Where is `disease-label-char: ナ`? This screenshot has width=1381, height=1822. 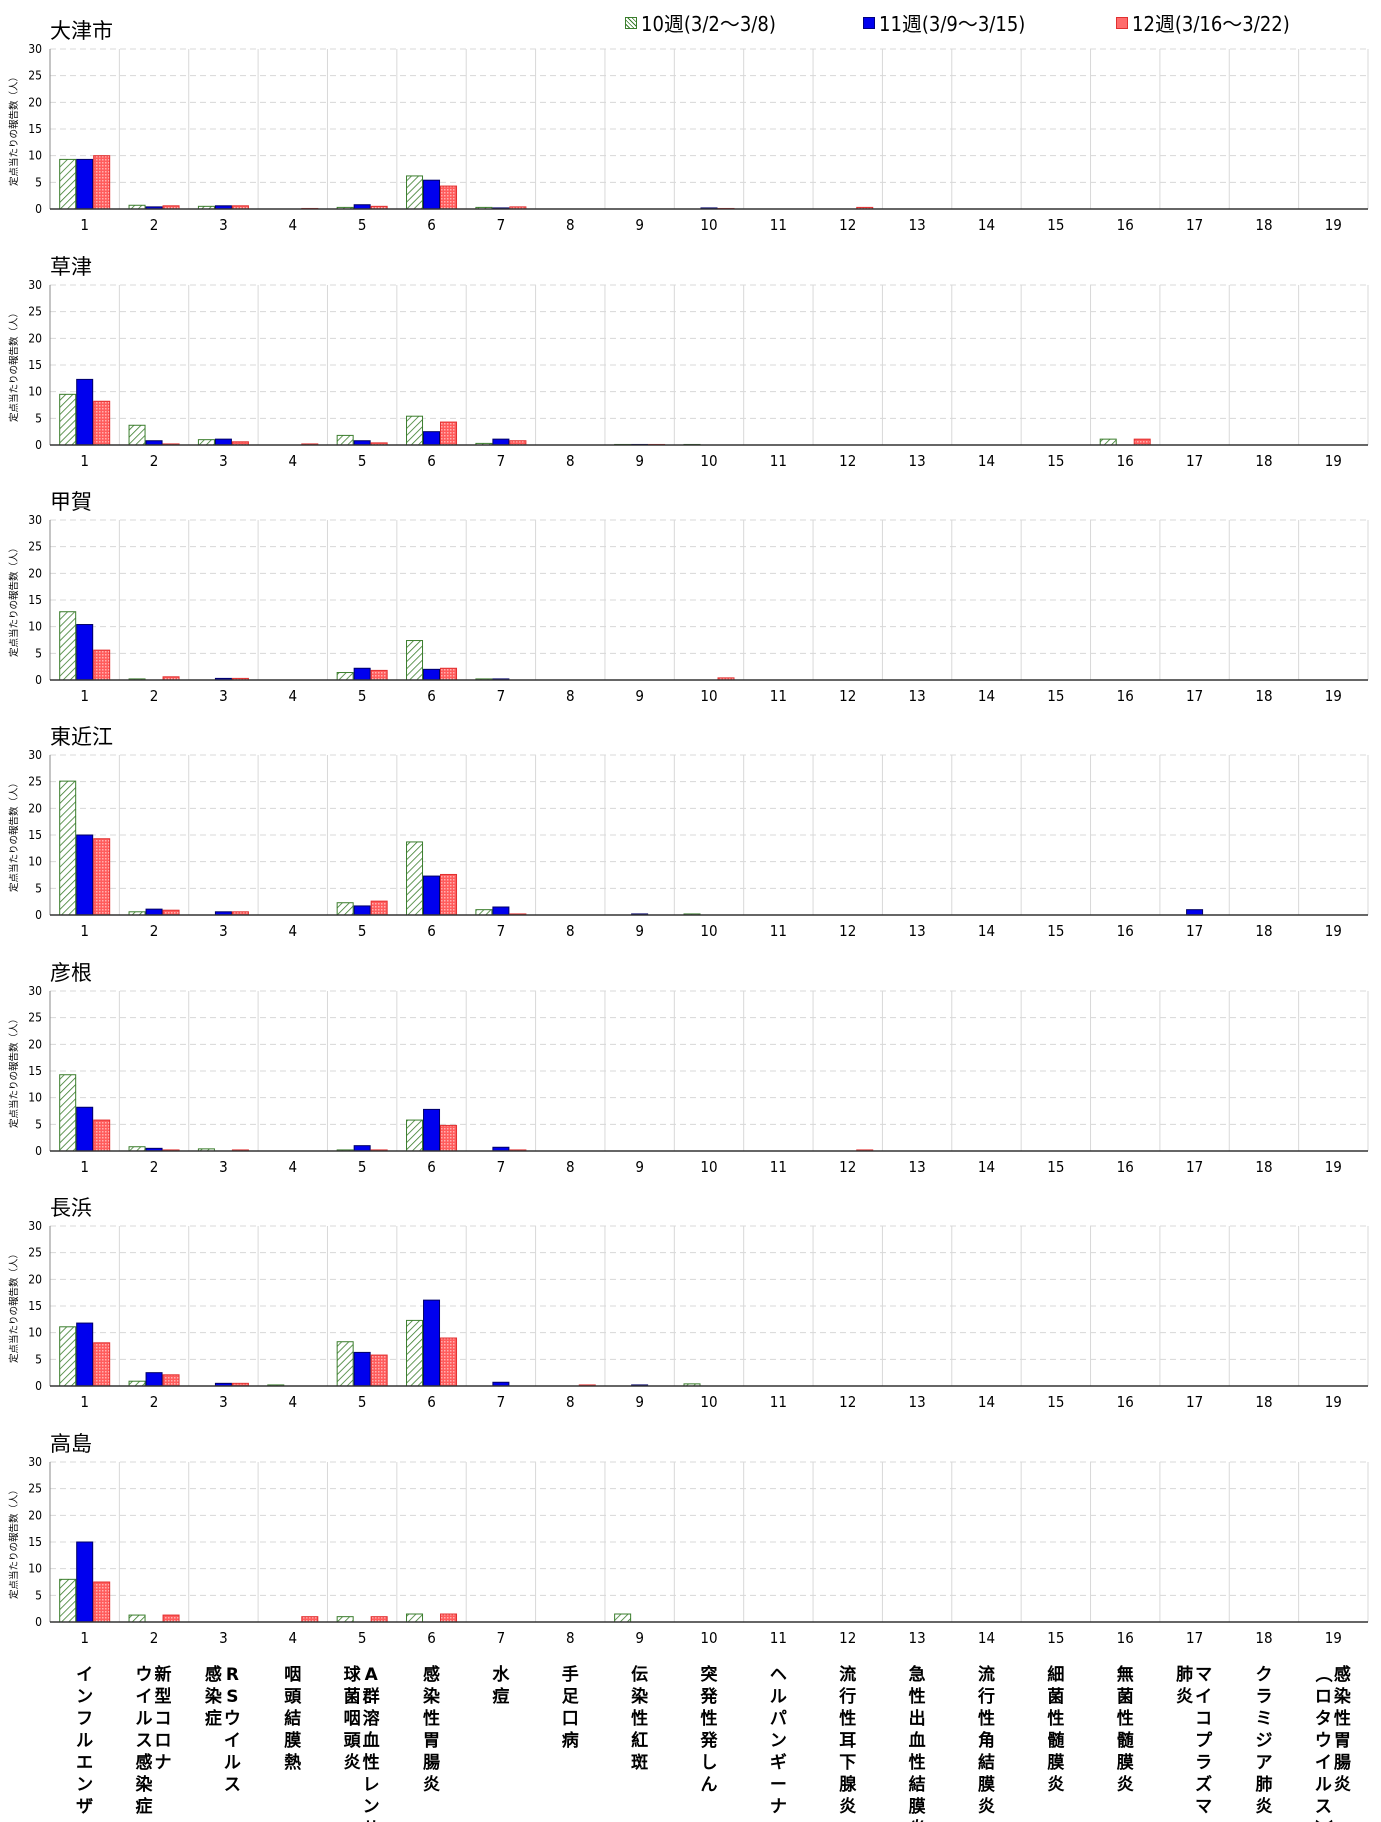
disease-label-char: ナ is located at coordinates (163, 1763).